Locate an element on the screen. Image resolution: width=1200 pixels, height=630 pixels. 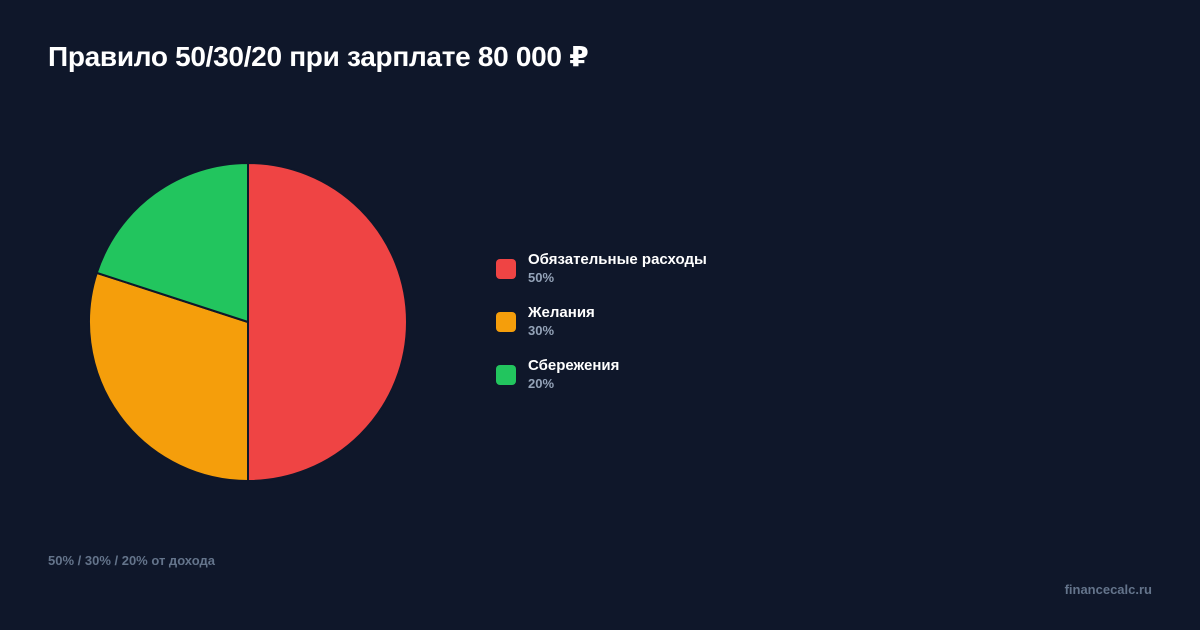
pie-slice-savings is located at coordinates (172, 242).